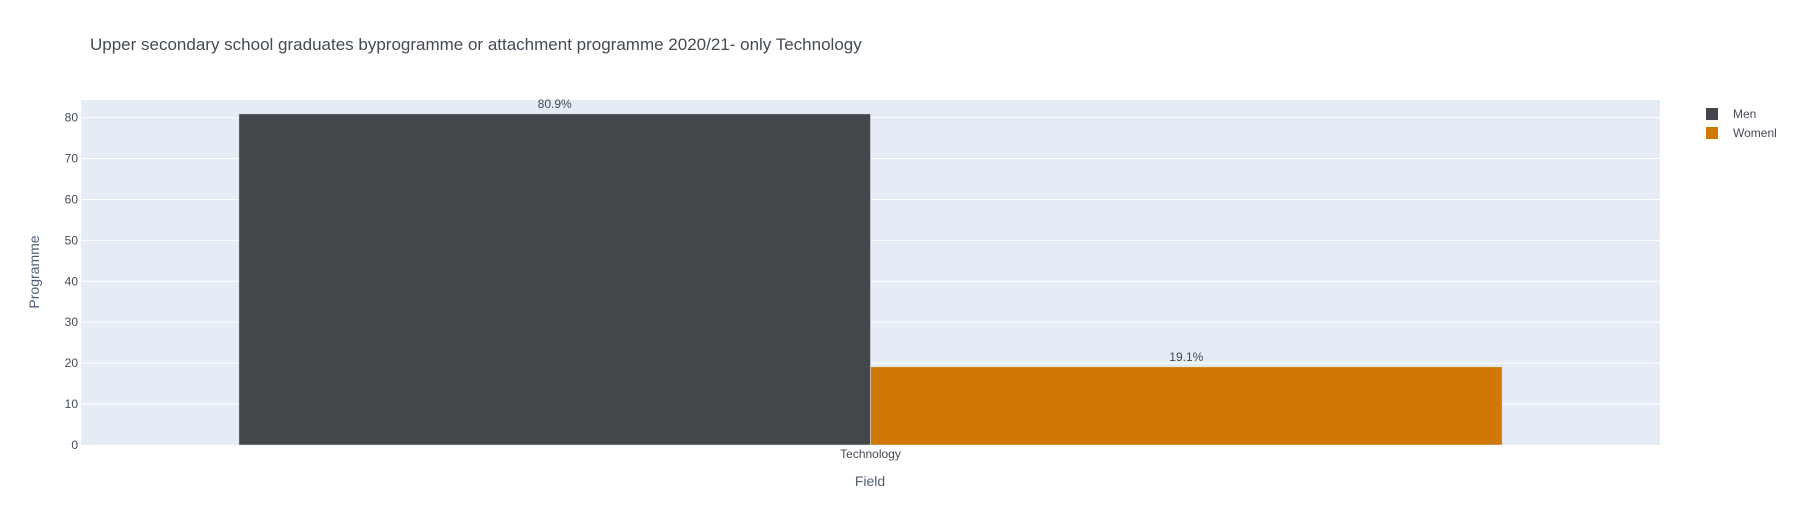 The width and height of the screenshot is (1798, 525). I want to click on x-axis-title: Field, so click(870, 481).